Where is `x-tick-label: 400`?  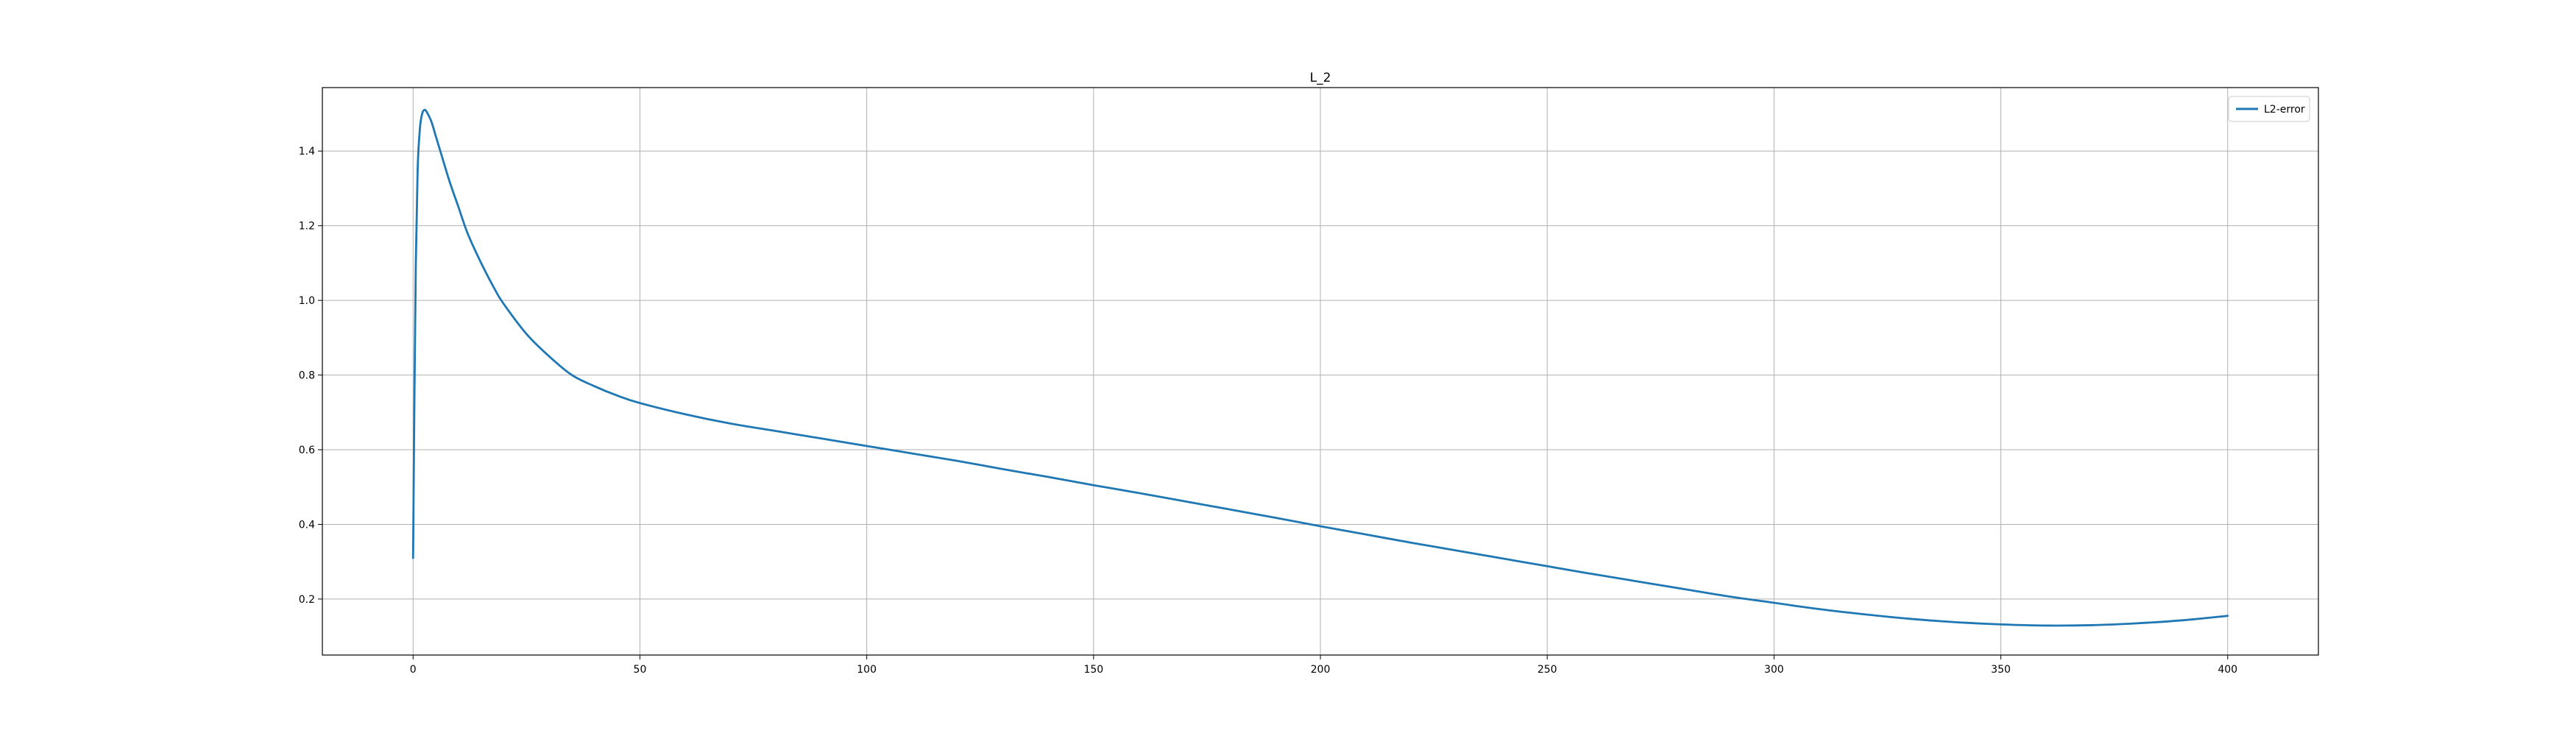
x-tick-label: 400 is located at coordinates (2227, 670).